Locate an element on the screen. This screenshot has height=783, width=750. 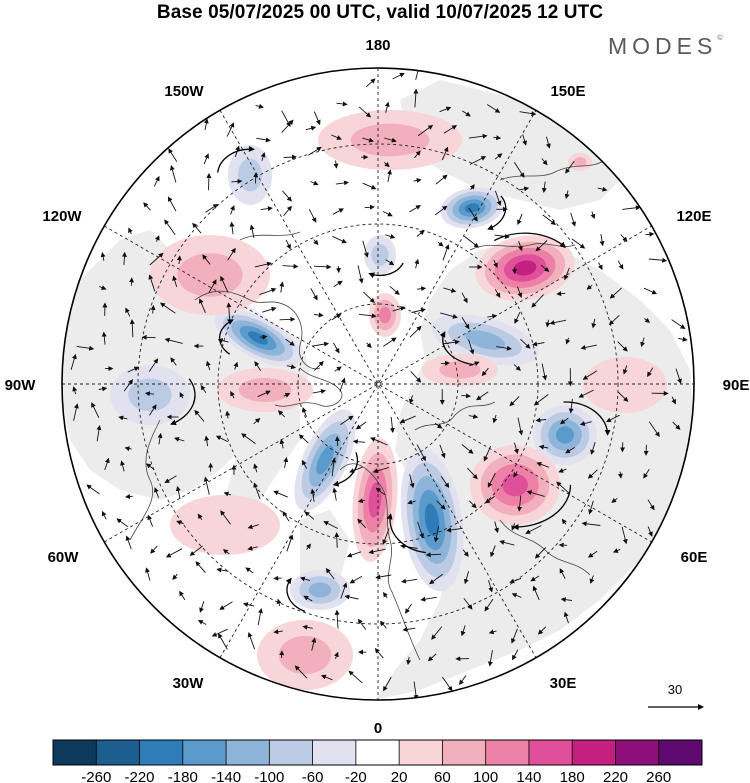
streamline-arc is located at coordinates (497, 213).